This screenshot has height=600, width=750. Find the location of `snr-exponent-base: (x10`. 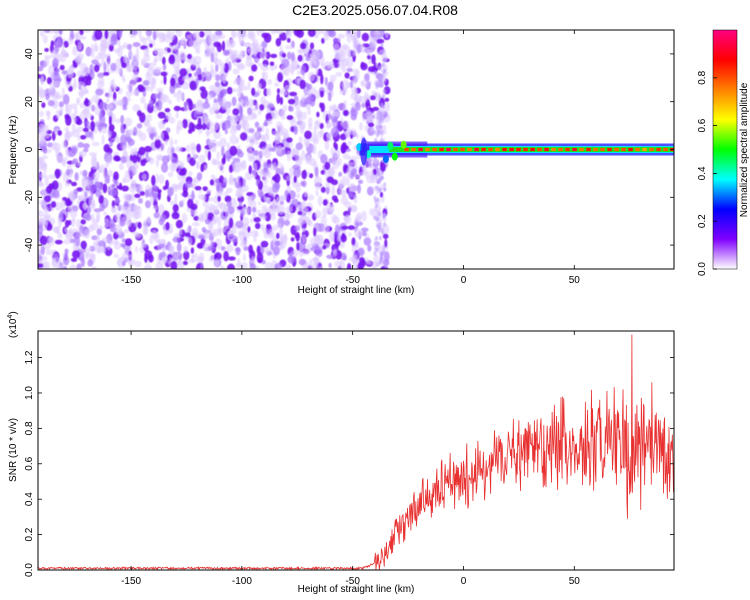

snr-exponent-base: (x10 is located at coordinates (13, 328).